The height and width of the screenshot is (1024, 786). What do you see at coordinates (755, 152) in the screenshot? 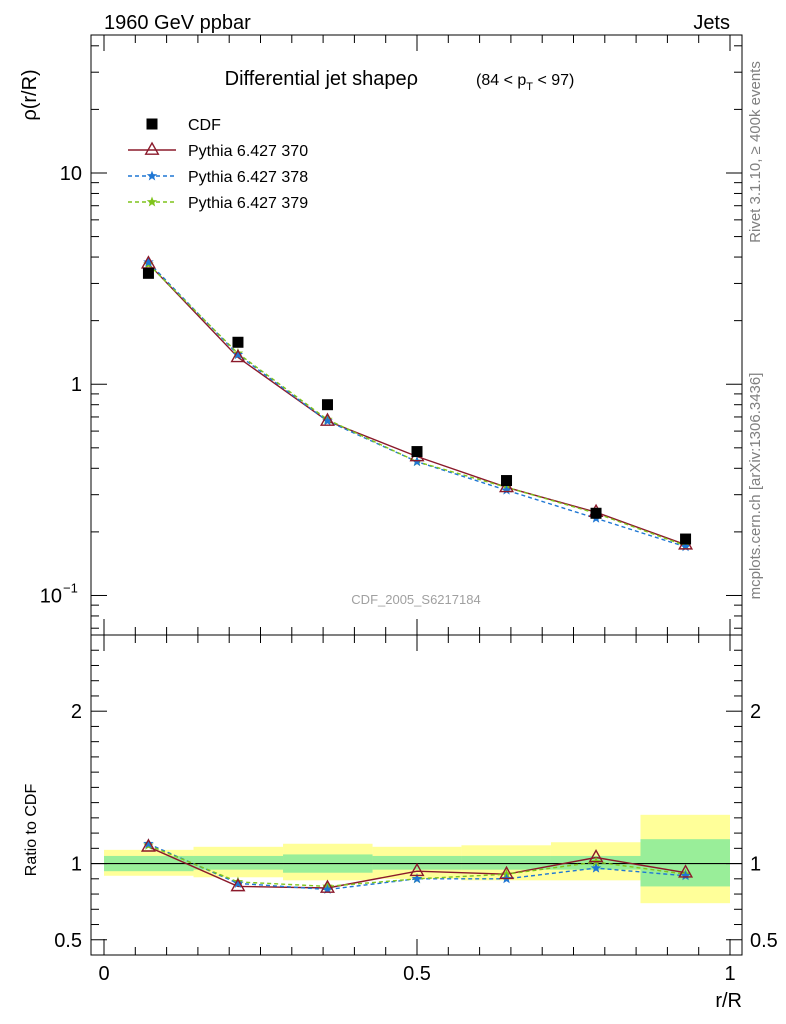
I see `rivet-label: Rivet 3.1.10, ≥ 400k events` at bounding box center [755, 152].